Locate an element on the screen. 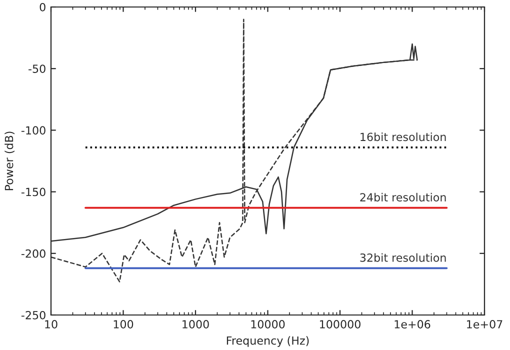 The height and width of the screenshot is (350, 510). series-label: 32bit resolution is located at coordinates (403, 257).